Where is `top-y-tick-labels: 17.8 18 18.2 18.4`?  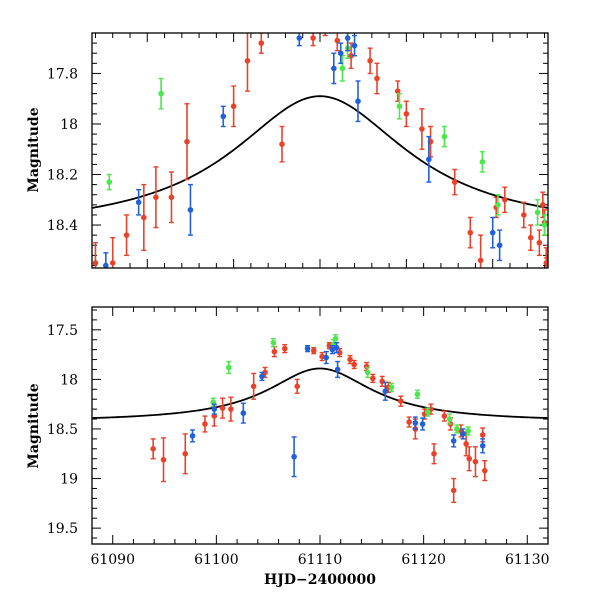
top-y-tick-labels: 17.8 18 18.2 18.4 is located at coordinates (62, 150).